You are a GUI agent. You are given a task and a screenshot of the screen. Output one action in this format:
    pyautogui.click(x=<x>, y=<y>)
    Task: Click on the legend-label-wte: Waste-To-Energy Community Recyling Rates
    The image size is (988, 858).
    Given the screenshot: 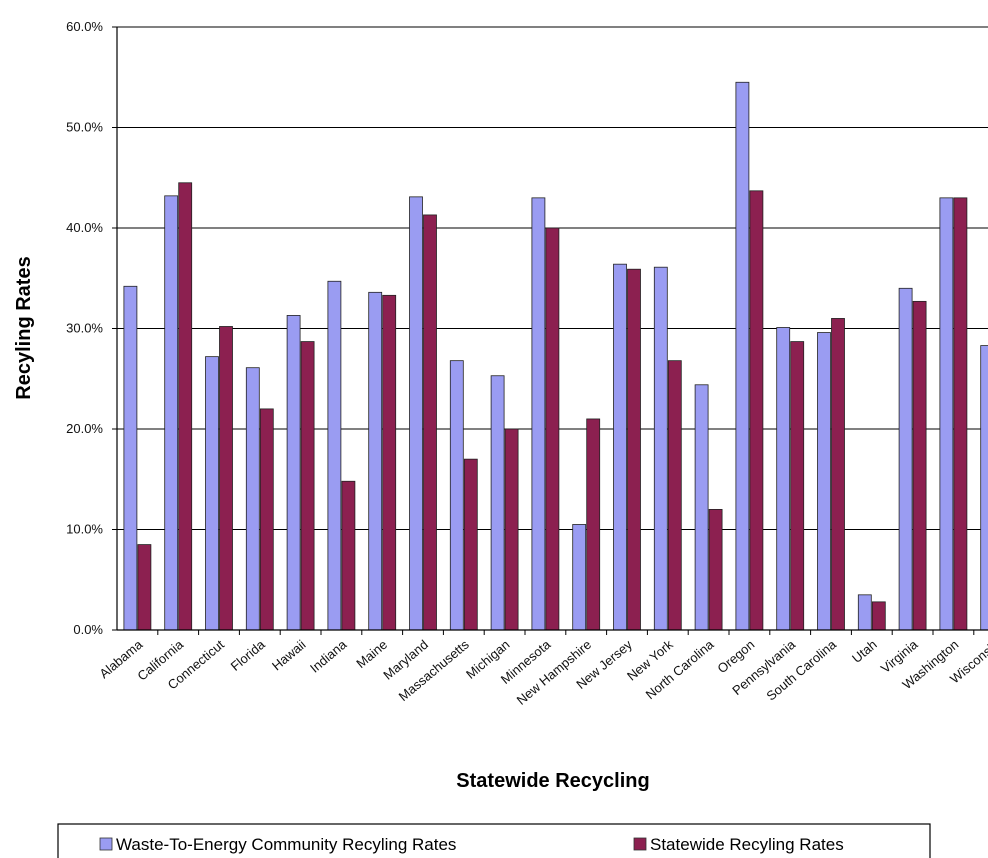 What is the action you would take?
    pyautogui.click(x=286, y=844)
    